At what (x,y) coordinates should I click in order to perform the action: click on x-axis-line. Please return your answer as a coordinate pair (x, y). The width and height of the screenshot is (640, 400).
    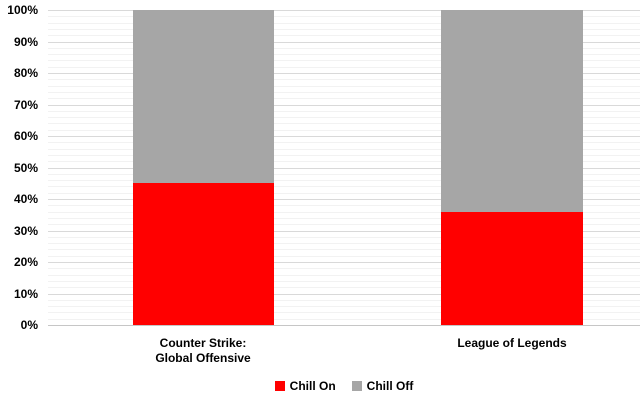
    Looking at the image, I should click on (344, 325).